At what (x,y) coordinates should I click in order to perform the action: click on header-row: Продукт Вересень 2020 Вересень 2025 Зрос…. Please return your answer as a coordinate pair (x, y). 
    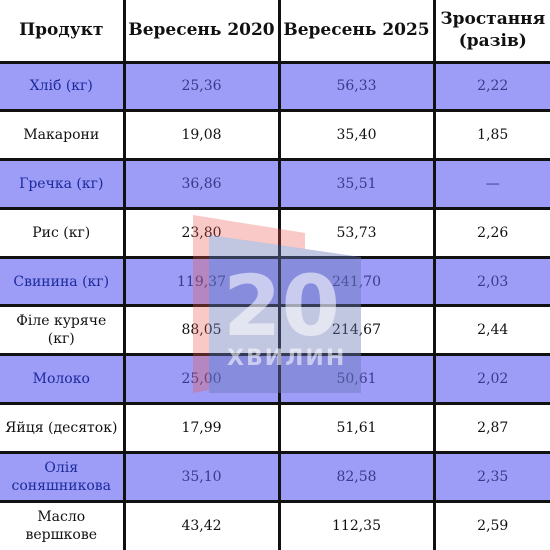
    Looking at the image, I should click on (275, 32).